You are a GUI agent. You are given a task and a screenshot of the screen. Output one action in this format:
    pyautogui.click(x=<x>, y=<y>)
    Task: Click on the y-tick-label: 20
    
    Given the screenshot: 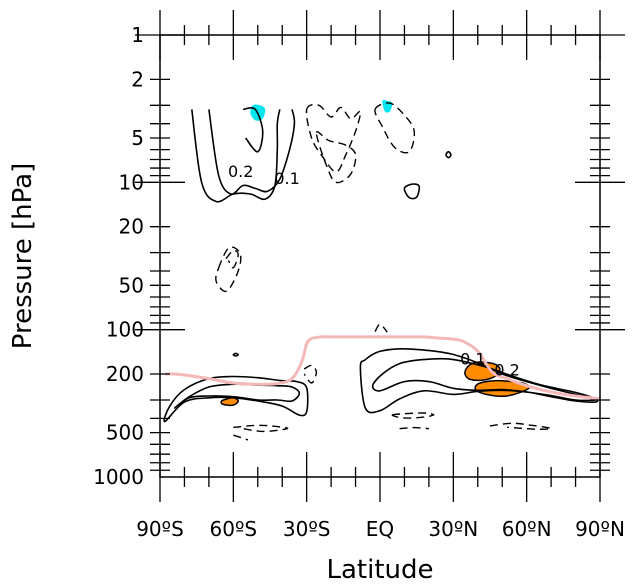 What is the action you would take?
    pyautogui.click(x=131, y=227)
    